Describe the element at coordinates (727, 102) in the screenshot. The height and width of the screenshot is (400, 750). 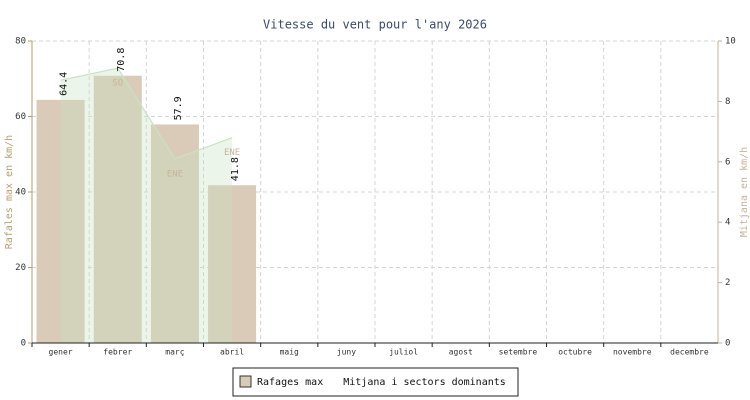
I see `y2-tick-label: 8` at that location.